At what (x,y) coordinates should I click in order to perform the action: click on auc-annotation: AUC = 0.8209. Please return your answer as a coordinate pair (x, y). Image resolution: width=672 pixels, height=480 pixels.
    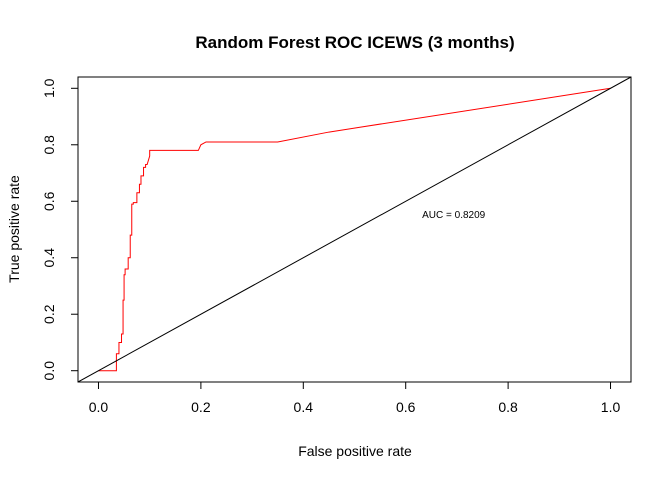
    Looking at the image, I should click on (454, 215).